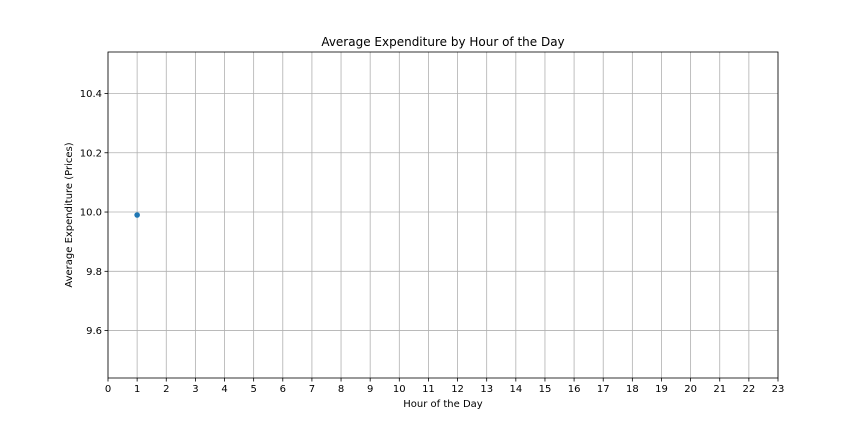 This screenshot has height=432, width=864. Describe the element at coordinates (632, 389) in the screenshot. I see `x-tick-label: 18` at that location.